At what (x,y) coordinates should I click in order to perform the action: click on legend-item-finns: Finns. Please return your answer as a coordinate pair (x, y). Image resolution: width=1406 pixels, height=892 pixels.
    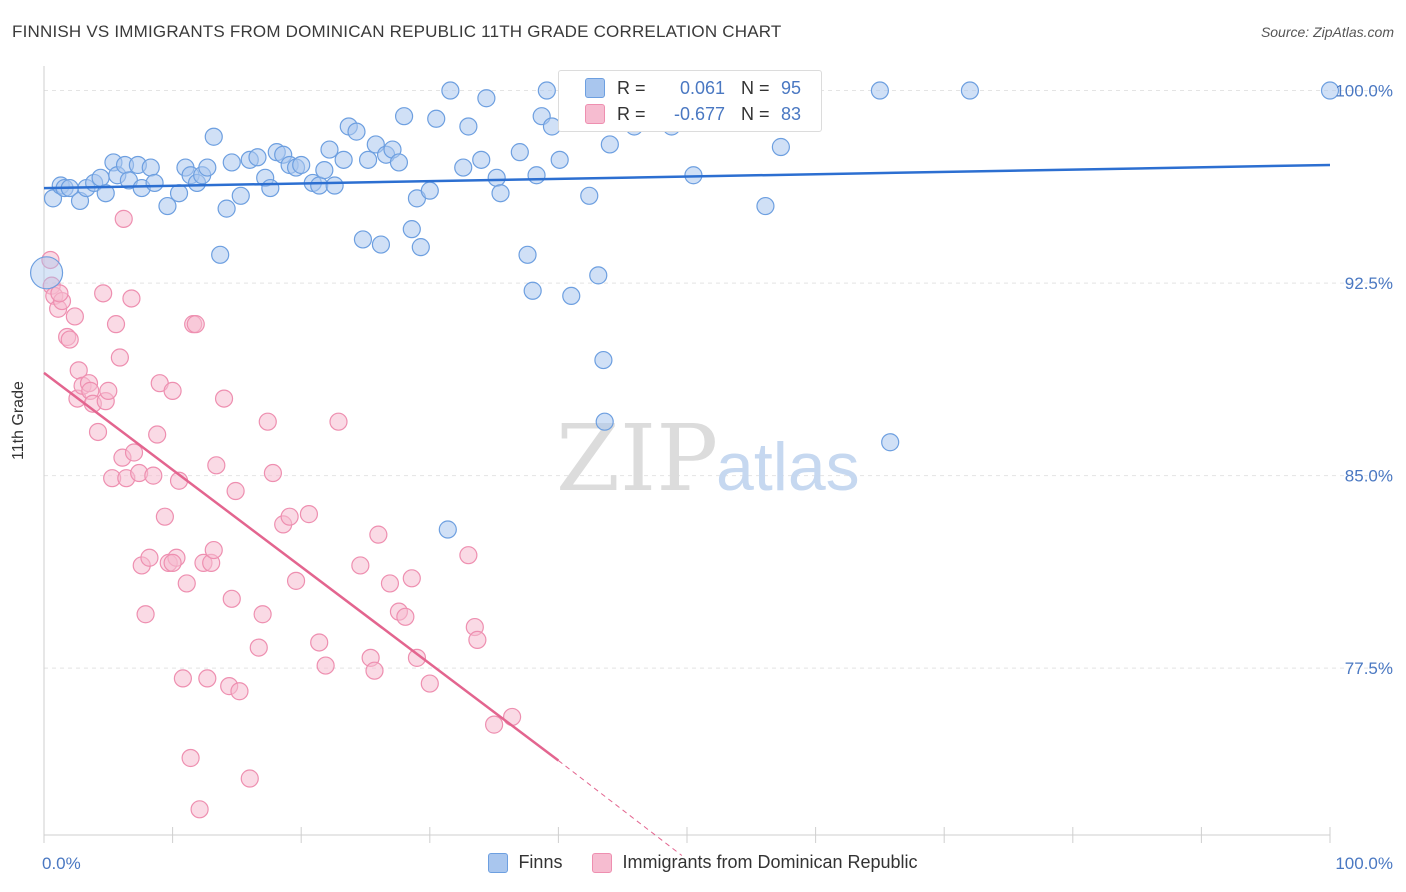
    Looking at the image, I should click on (525, 862).